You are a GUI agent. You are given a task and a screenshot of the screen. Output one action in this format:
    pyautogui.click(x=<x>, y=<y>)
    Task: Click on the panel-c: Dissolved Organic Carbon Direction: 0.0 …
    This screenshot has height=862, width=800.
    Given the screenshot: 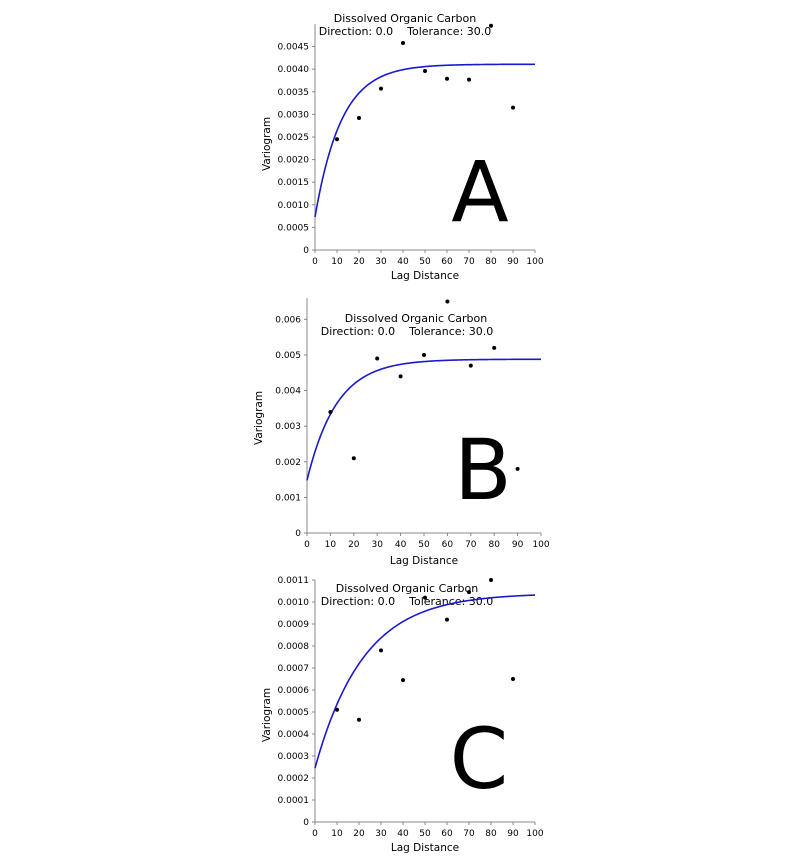 What is the action you would take?
    pyautogui.click(x=402, y=715)
    